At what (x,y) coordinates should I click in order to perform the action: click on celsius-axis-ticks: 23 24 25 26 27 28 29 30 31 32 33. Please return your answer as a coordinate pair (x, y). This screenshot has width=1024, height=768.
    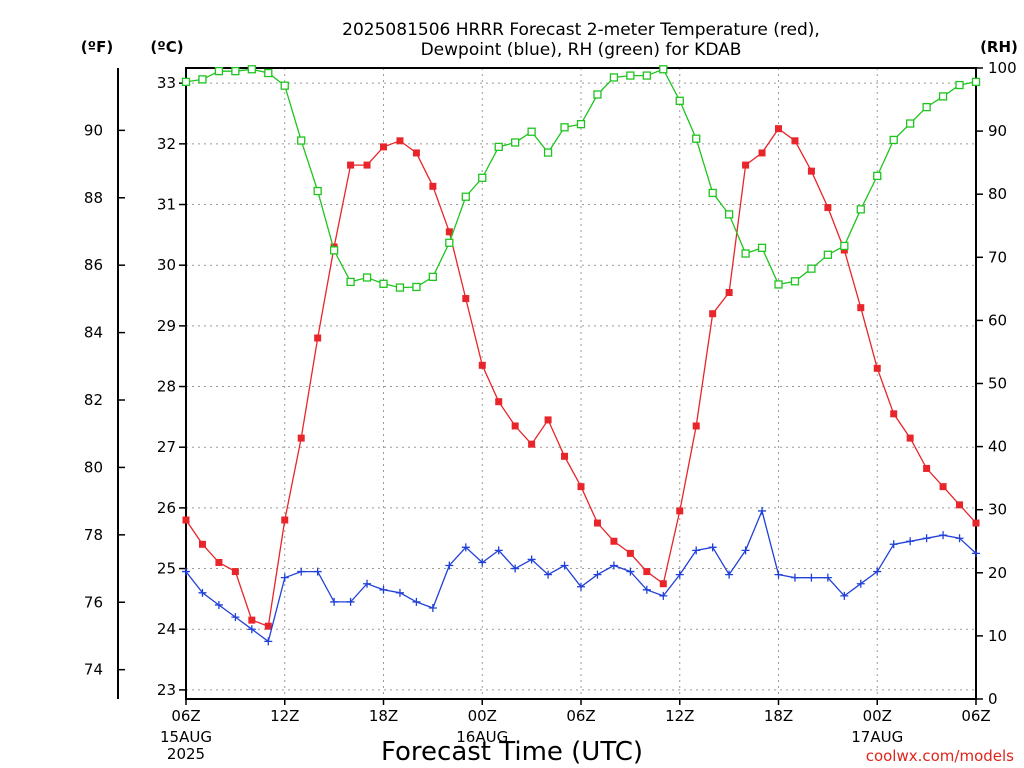
    Looking at the image, I should click on (171, 386).